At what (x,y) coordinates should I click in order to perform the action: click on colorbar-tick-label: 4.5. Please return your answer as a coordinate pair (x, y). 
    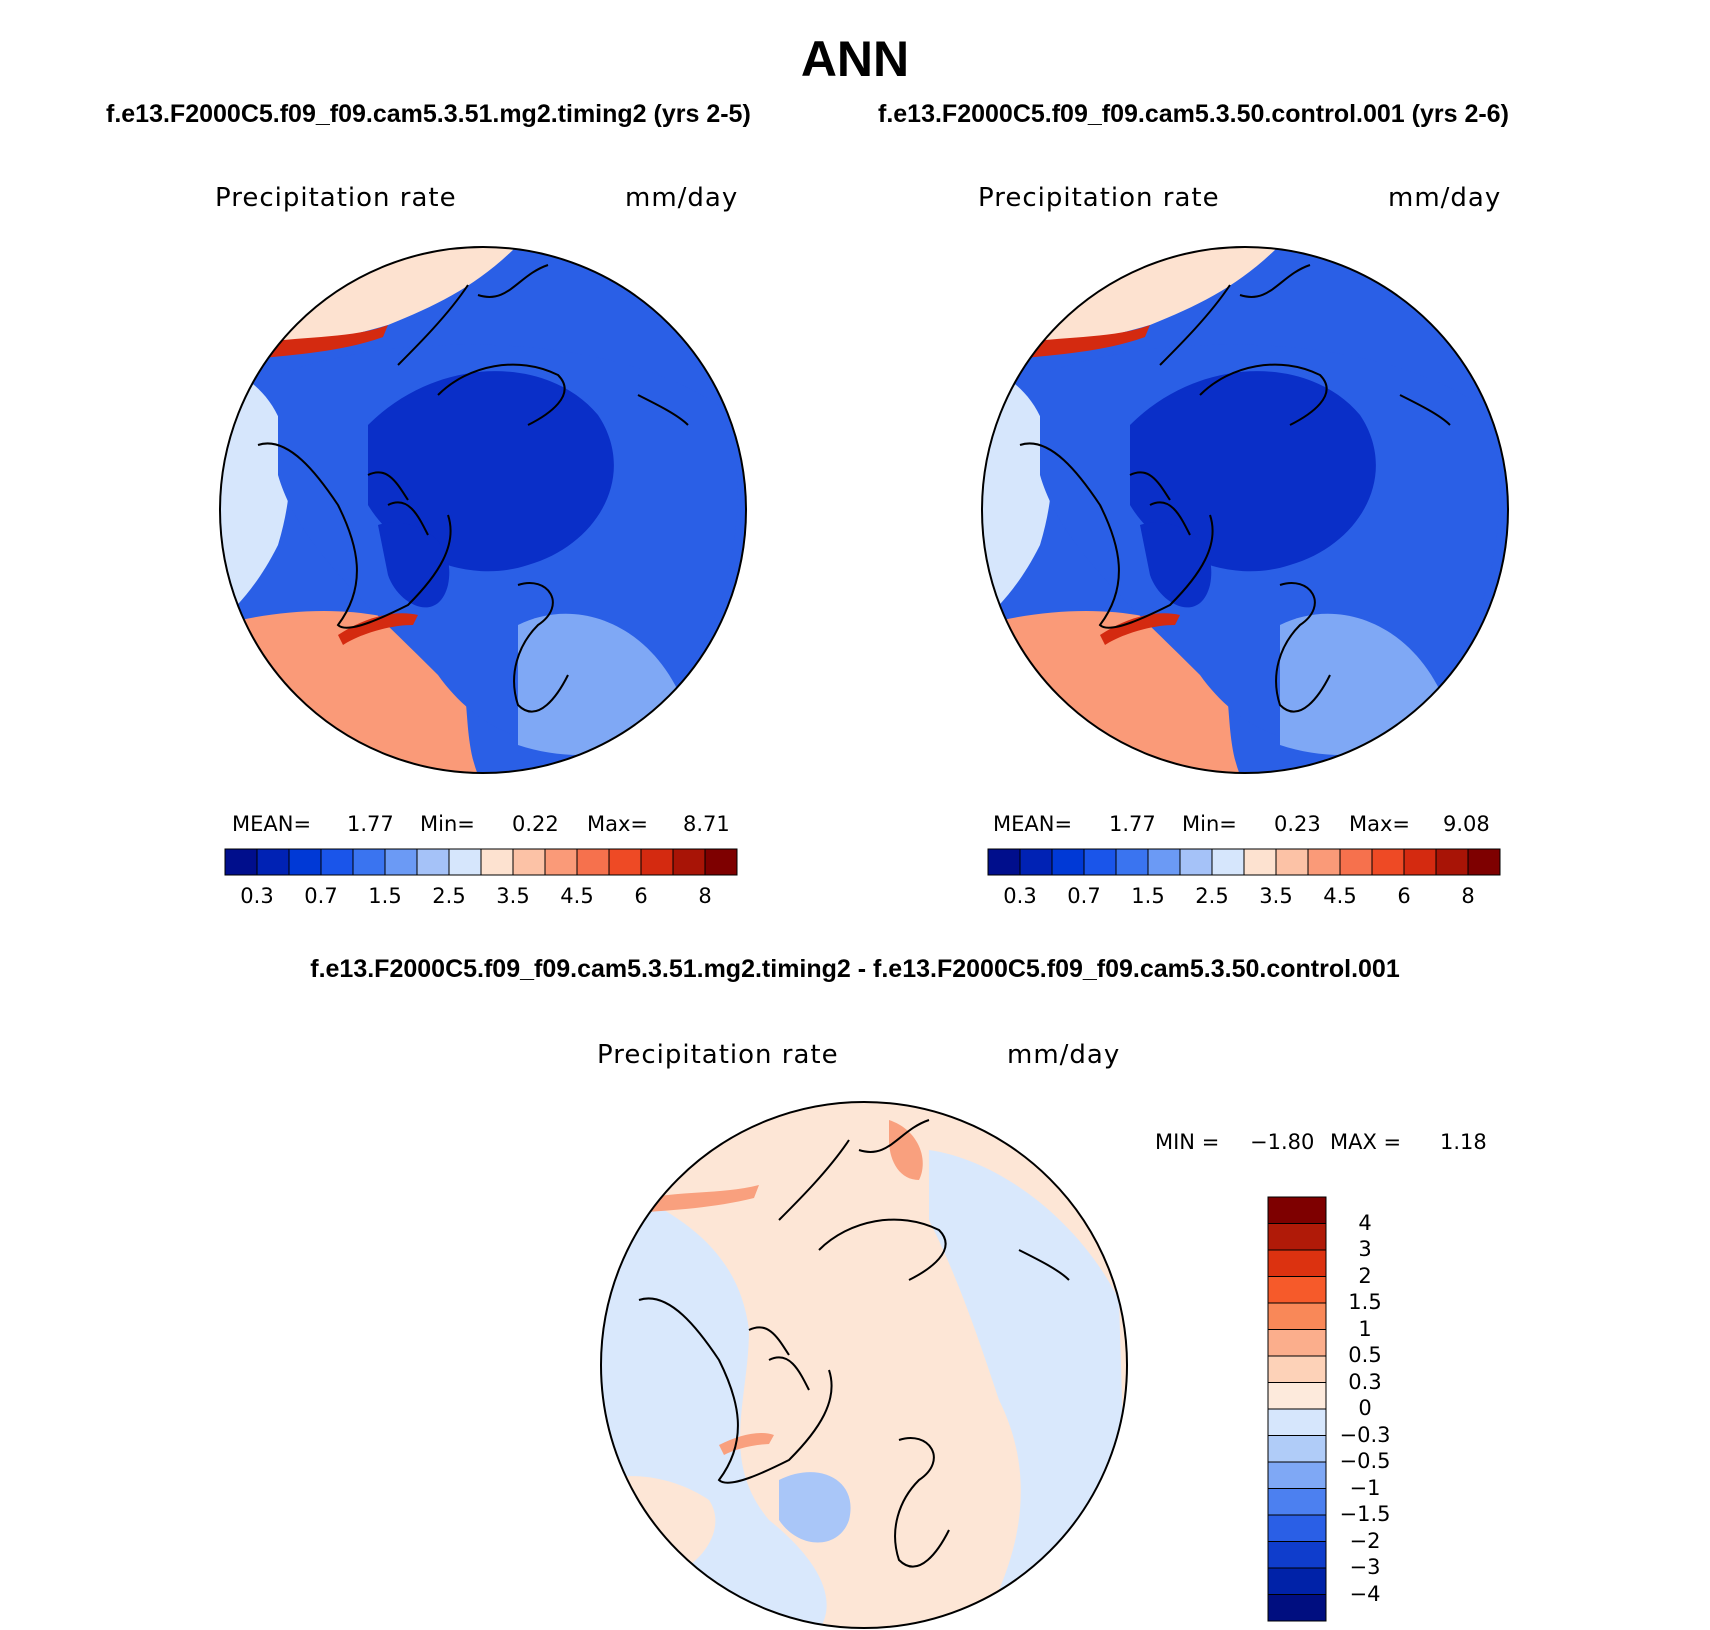
    Looking at the image, I should click on (577, 896).